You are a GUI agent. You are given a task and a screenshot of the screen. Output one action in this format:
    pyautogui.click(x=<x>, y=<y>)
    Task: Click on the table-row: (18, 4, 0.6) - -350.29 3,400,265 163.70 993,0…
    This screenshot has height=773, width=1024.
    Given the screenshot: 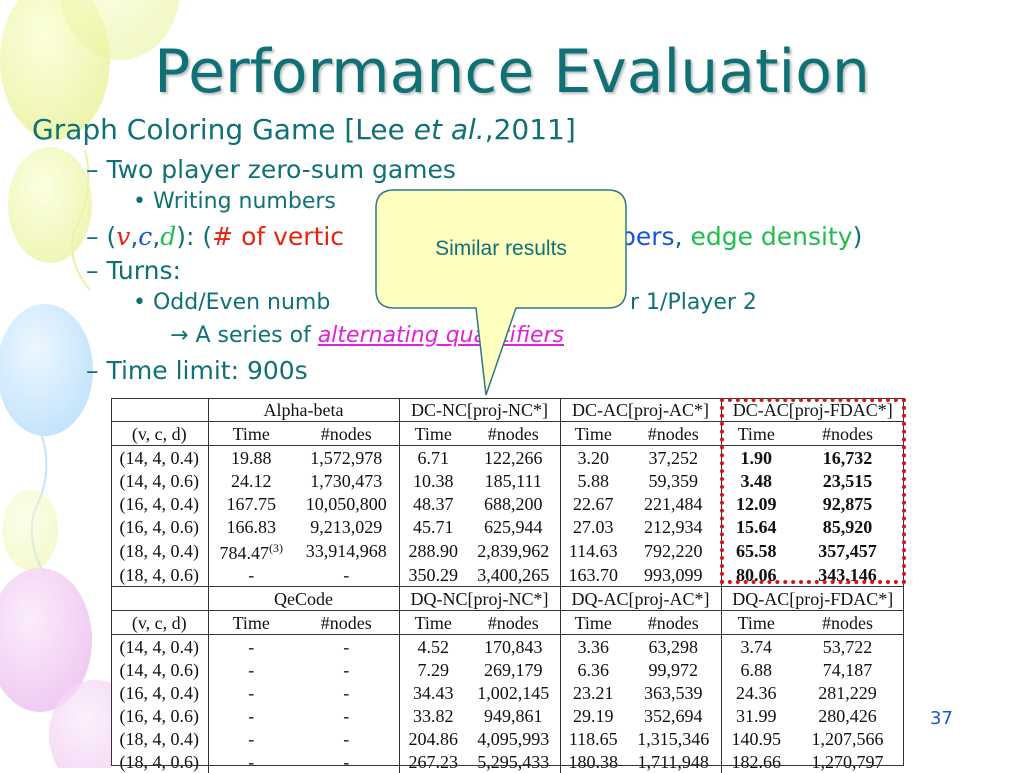 What is the action you would take?
    pyautogui.click(x=507, y=575)
    